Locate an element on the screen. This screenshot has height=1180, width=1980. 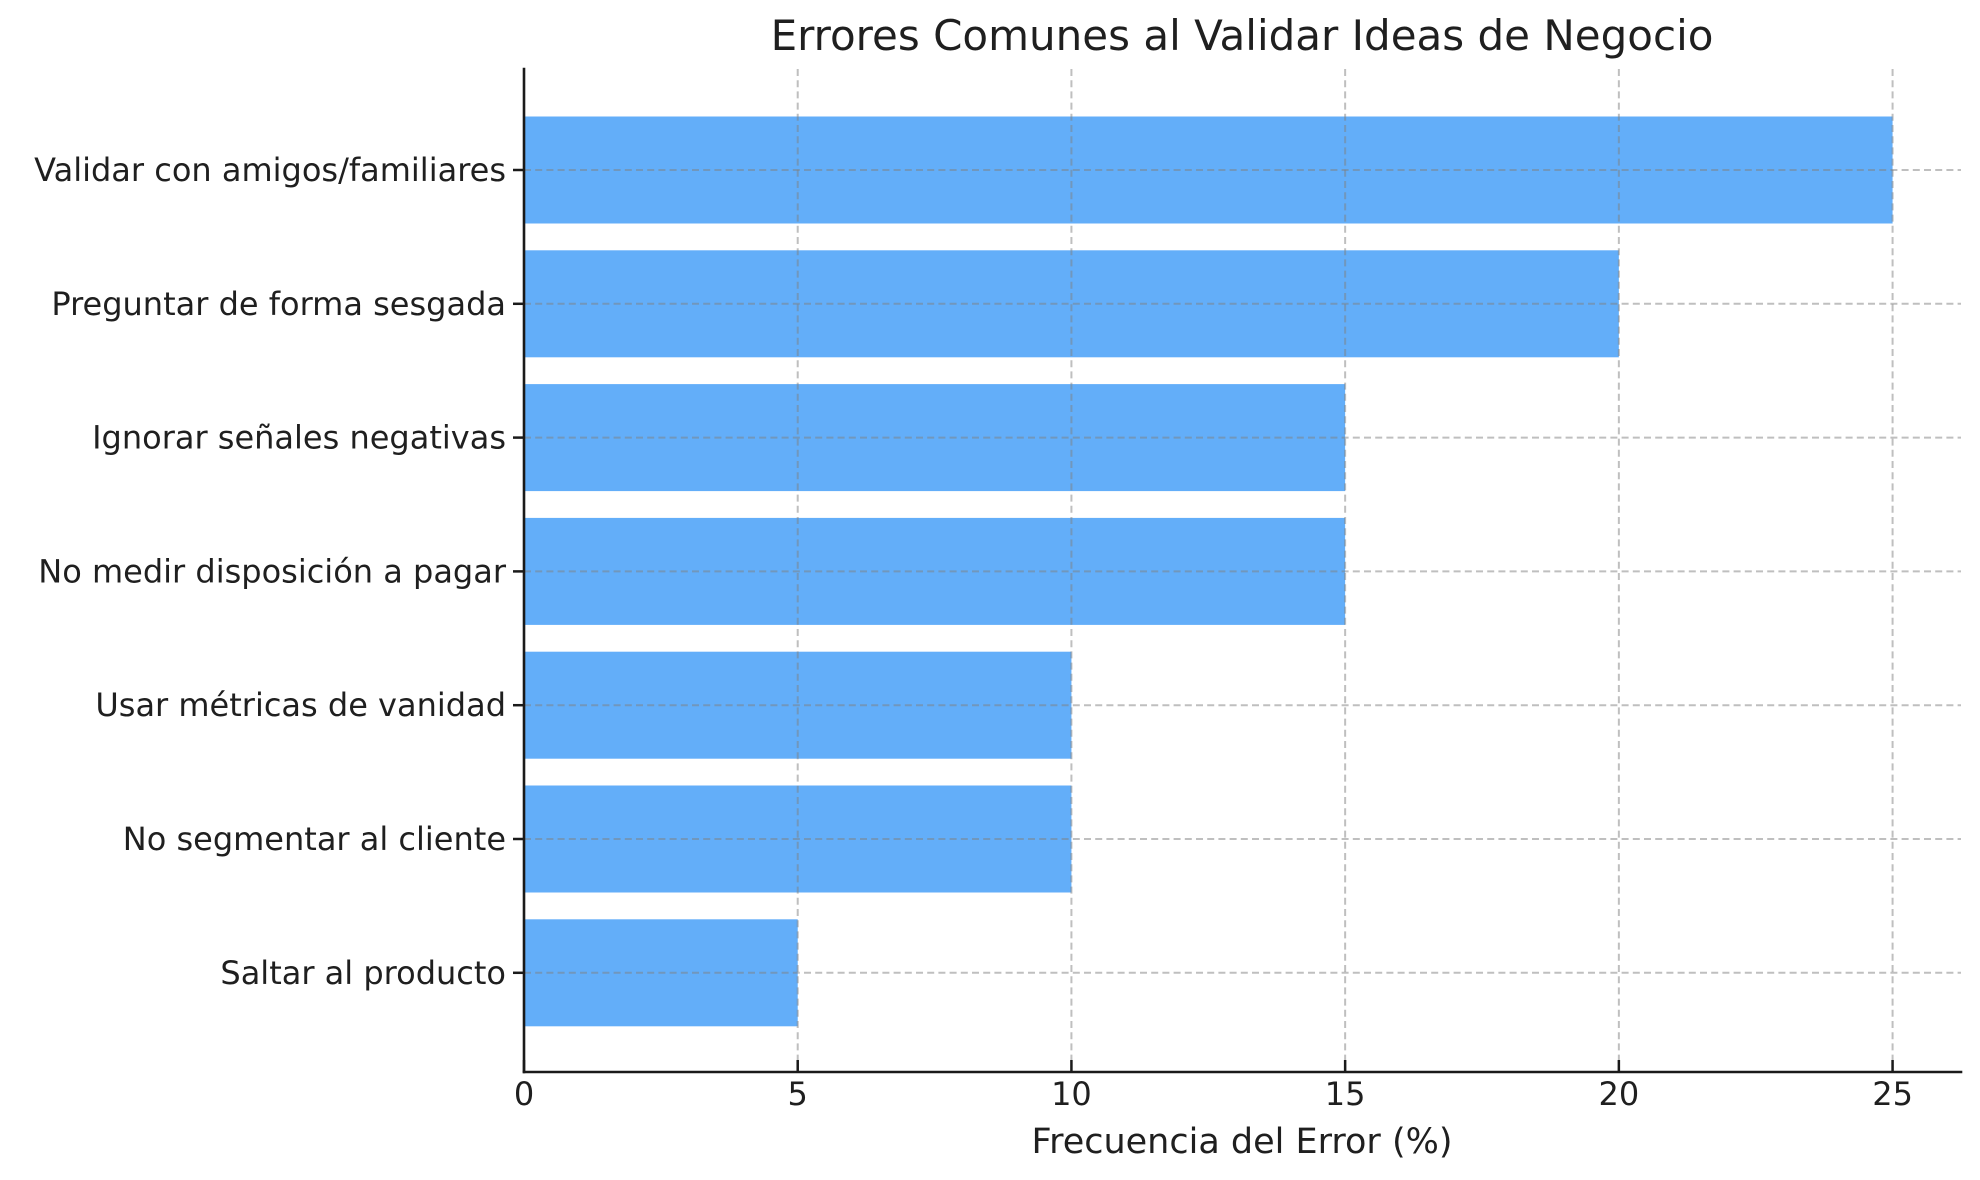
y-category-label-5: No segmentar al cliente is located at coordinates (314, 839).